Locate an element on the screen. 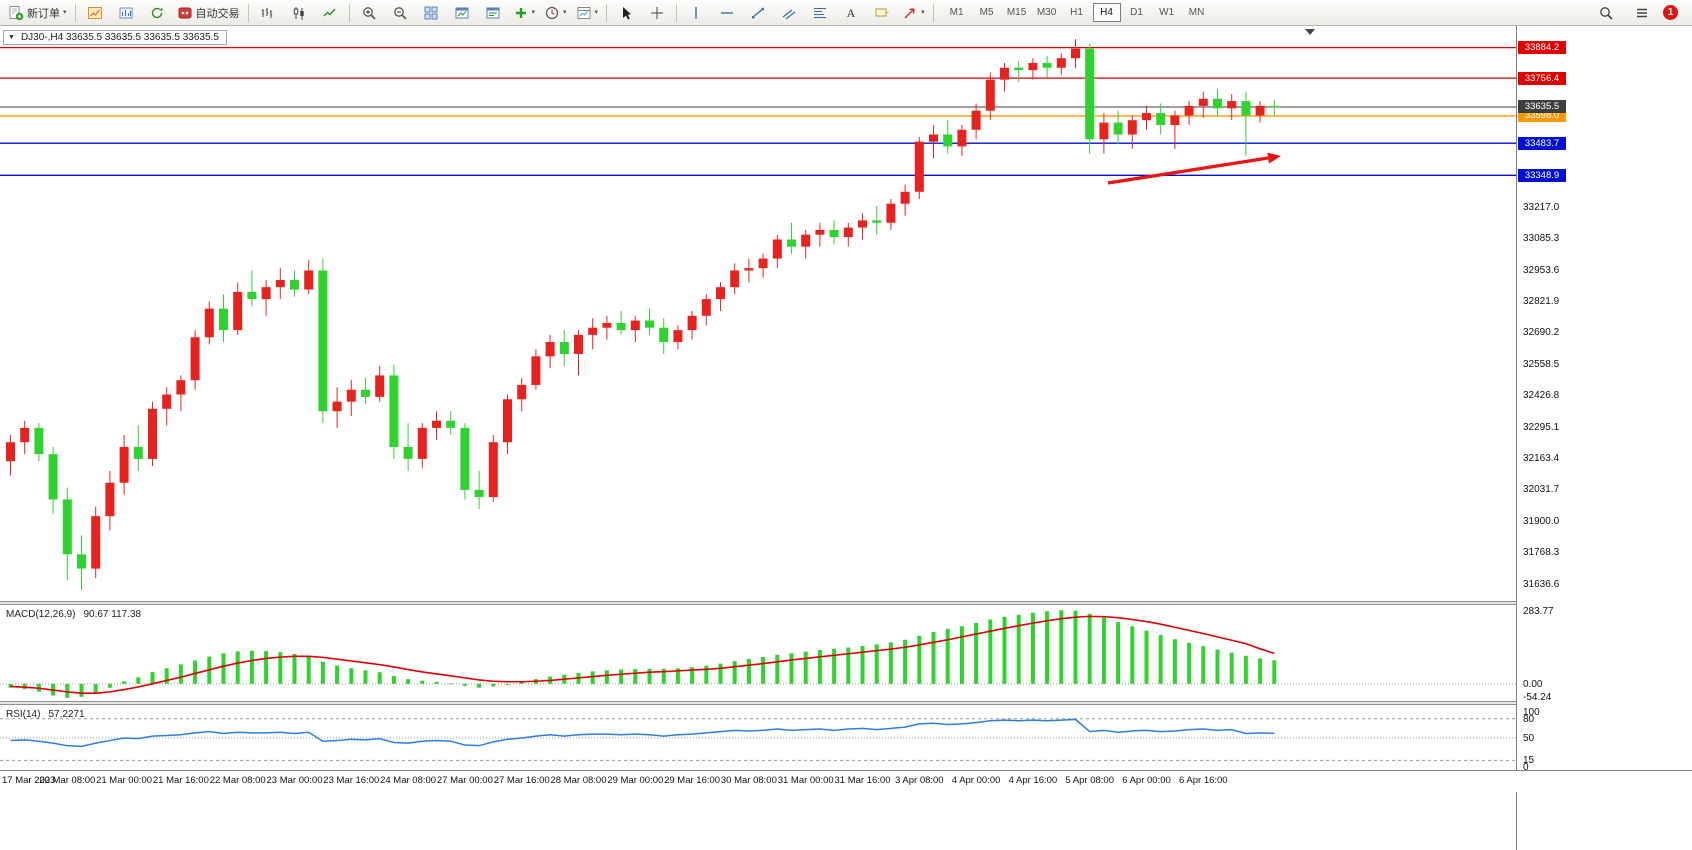 Image resolution: width=1692 pixels, height=850 pixels. time-label: 22 Mar 08:00 is located at coordinates (237, 780).